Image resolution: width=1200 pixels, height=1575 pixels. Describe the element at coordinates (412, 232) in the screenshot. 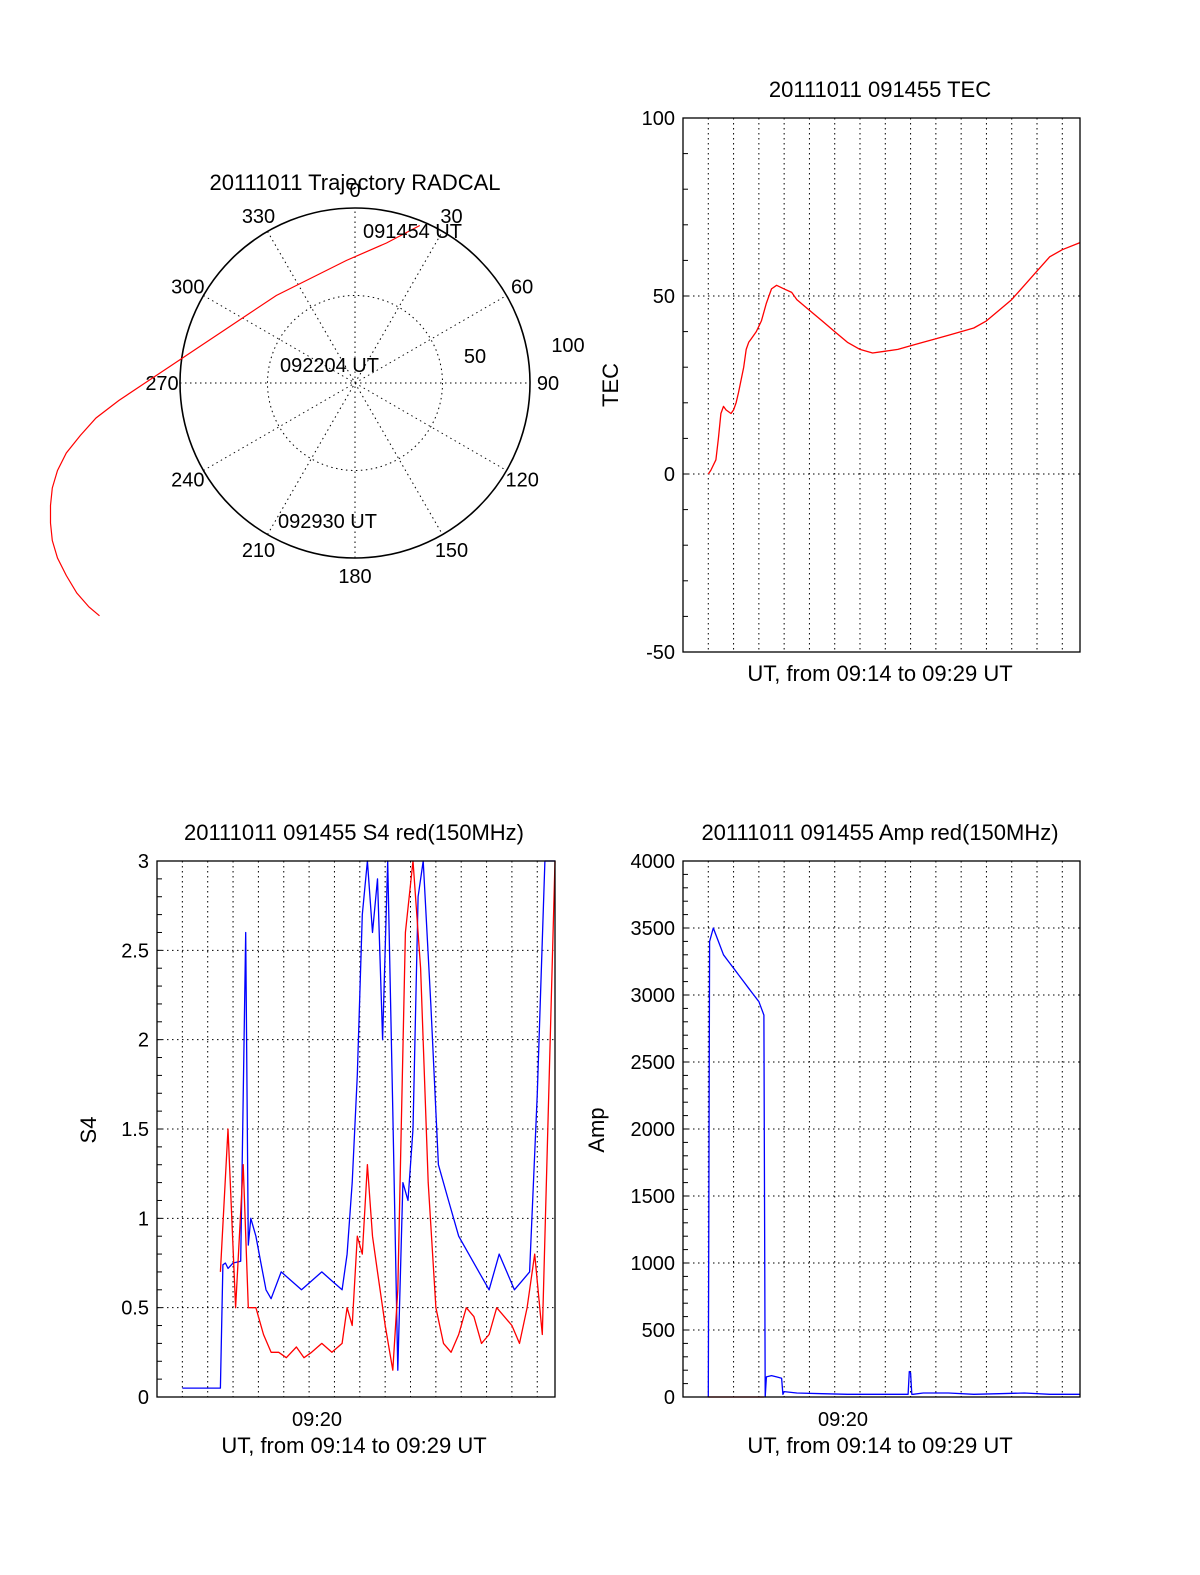

I see `annotation-start-time: 091454 UT` at that location.